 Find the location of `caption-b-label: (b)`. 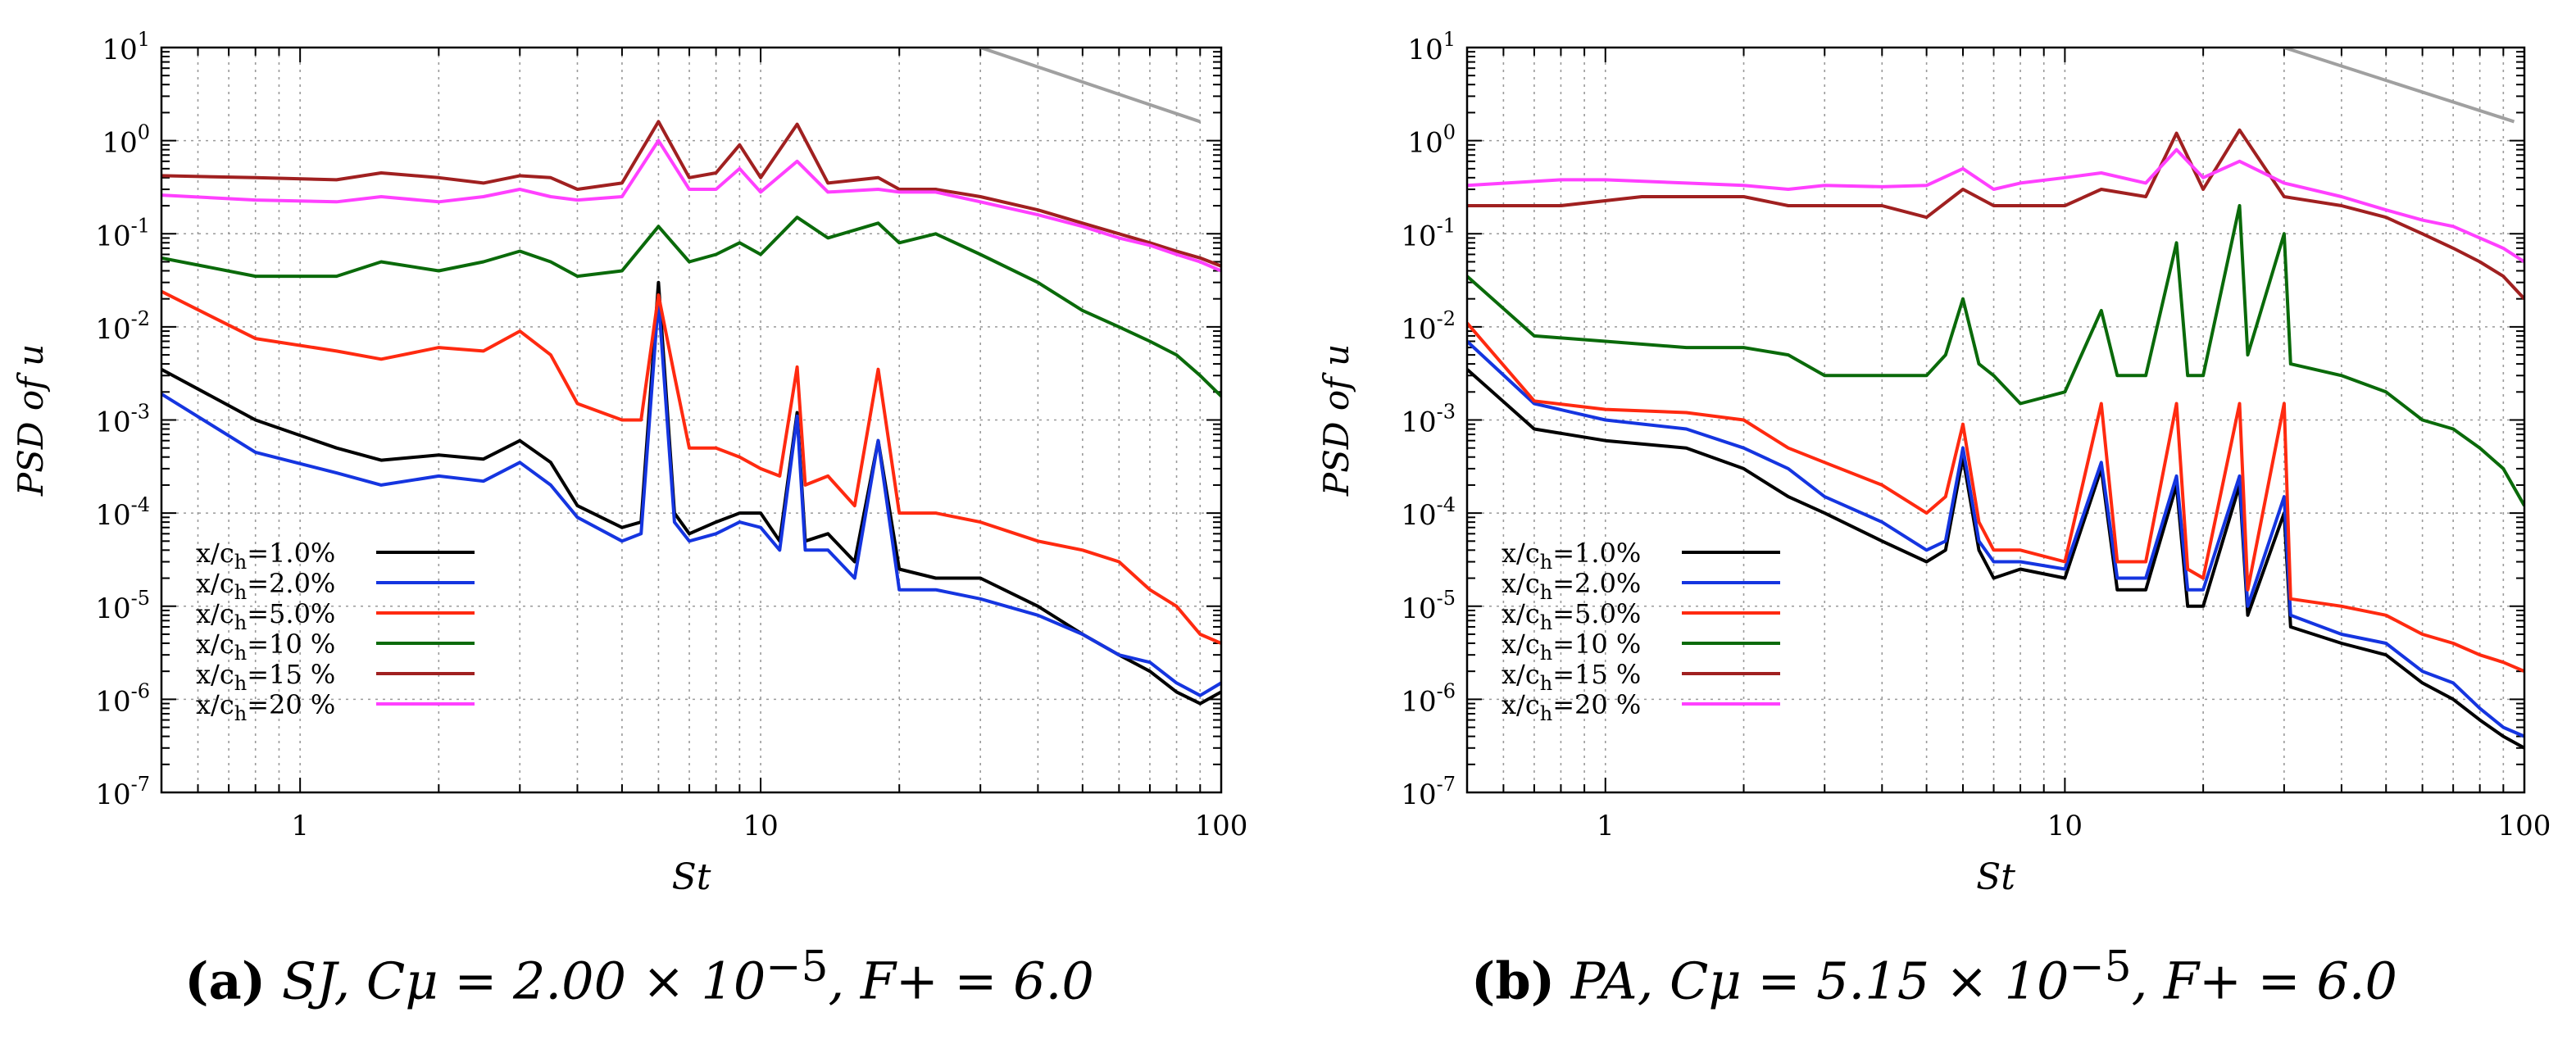

caption-b-label: (b) is located at coordinates (1513, 981).